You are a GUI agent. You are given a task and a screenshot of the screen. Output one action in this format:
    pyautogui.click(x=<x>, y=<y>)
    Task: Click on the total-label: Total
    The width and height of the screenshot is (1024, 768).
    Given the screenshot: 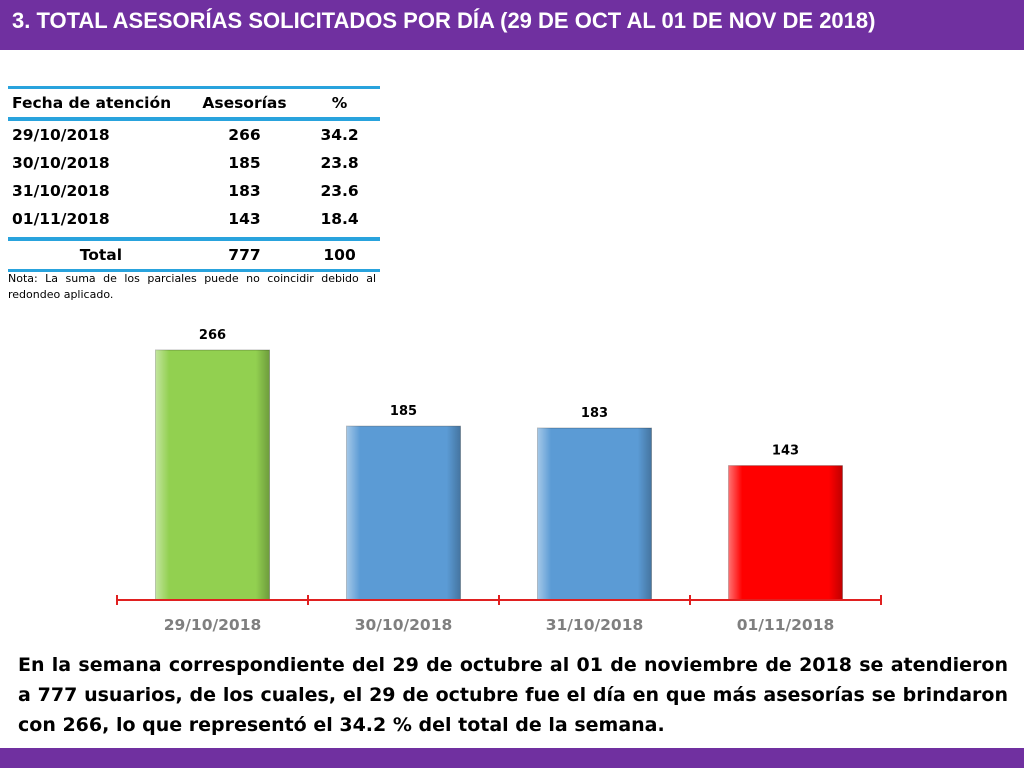 What is the action you would take?
    pyautogui.click(x=101, y=255)
    